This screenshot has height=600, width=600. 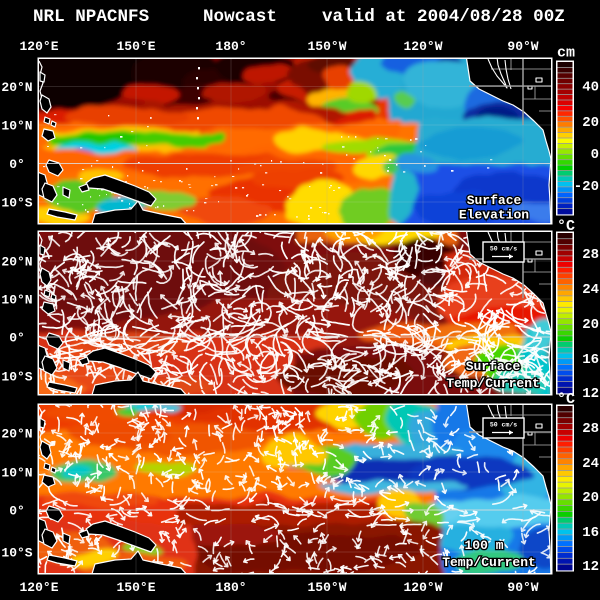 What do you see at coordinates (91, 17) in the screenshot?
I see `svg-text: NRL NPACNFS` at bounding box center [91, 17].